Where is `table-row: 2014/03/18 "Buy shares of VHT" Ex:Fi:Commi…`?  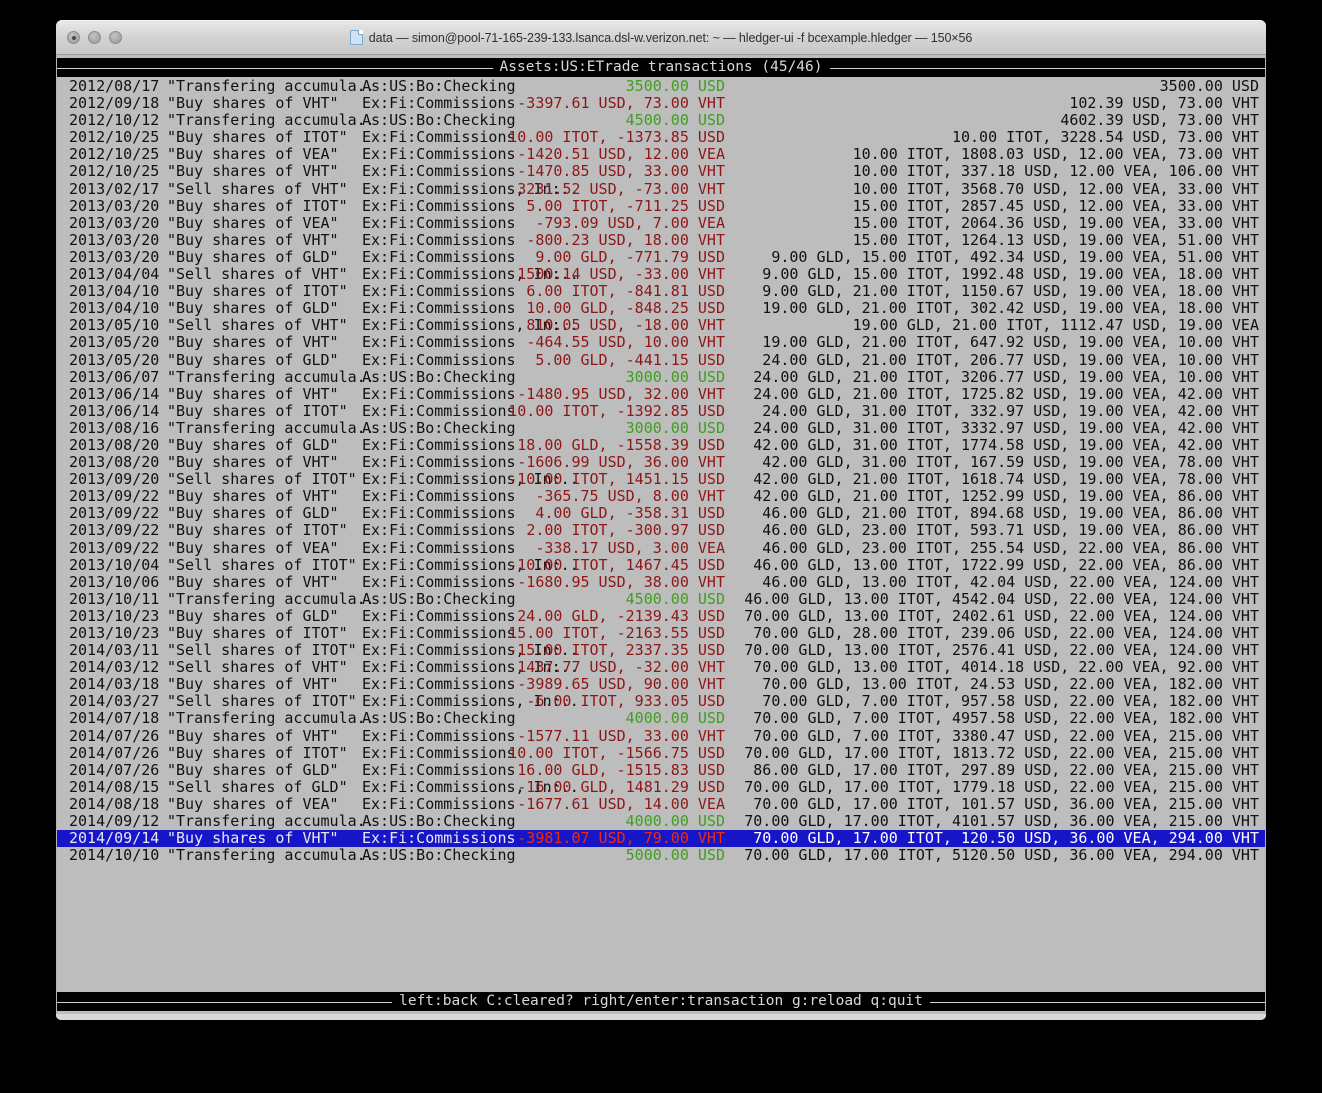 table-row: 2014/03/18 "Buy shares of VHT" Ex:Fi:Commi… is located at coordinates (661, 684).